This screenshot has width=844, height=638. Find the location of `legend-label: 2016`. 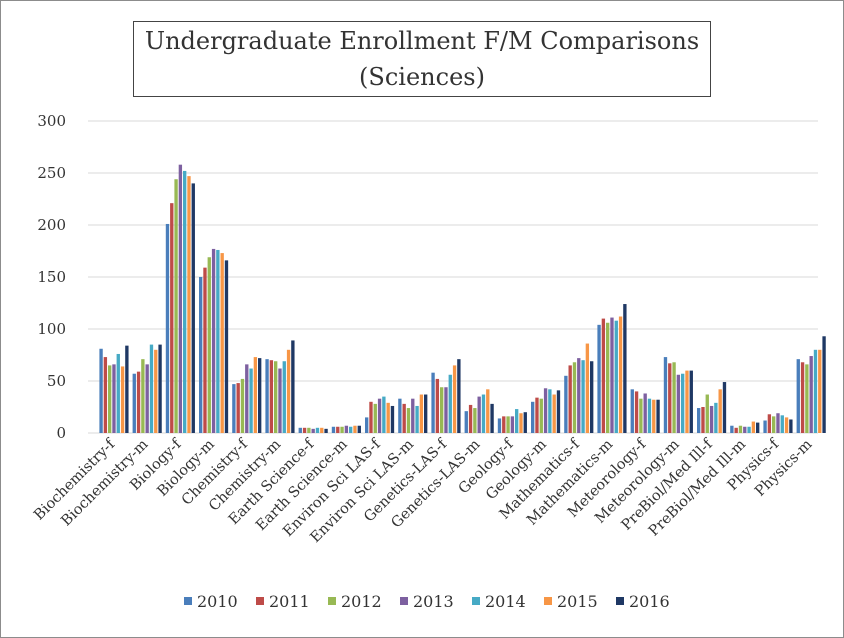

legend-label: 2016 is located at coordinates (649, 601).